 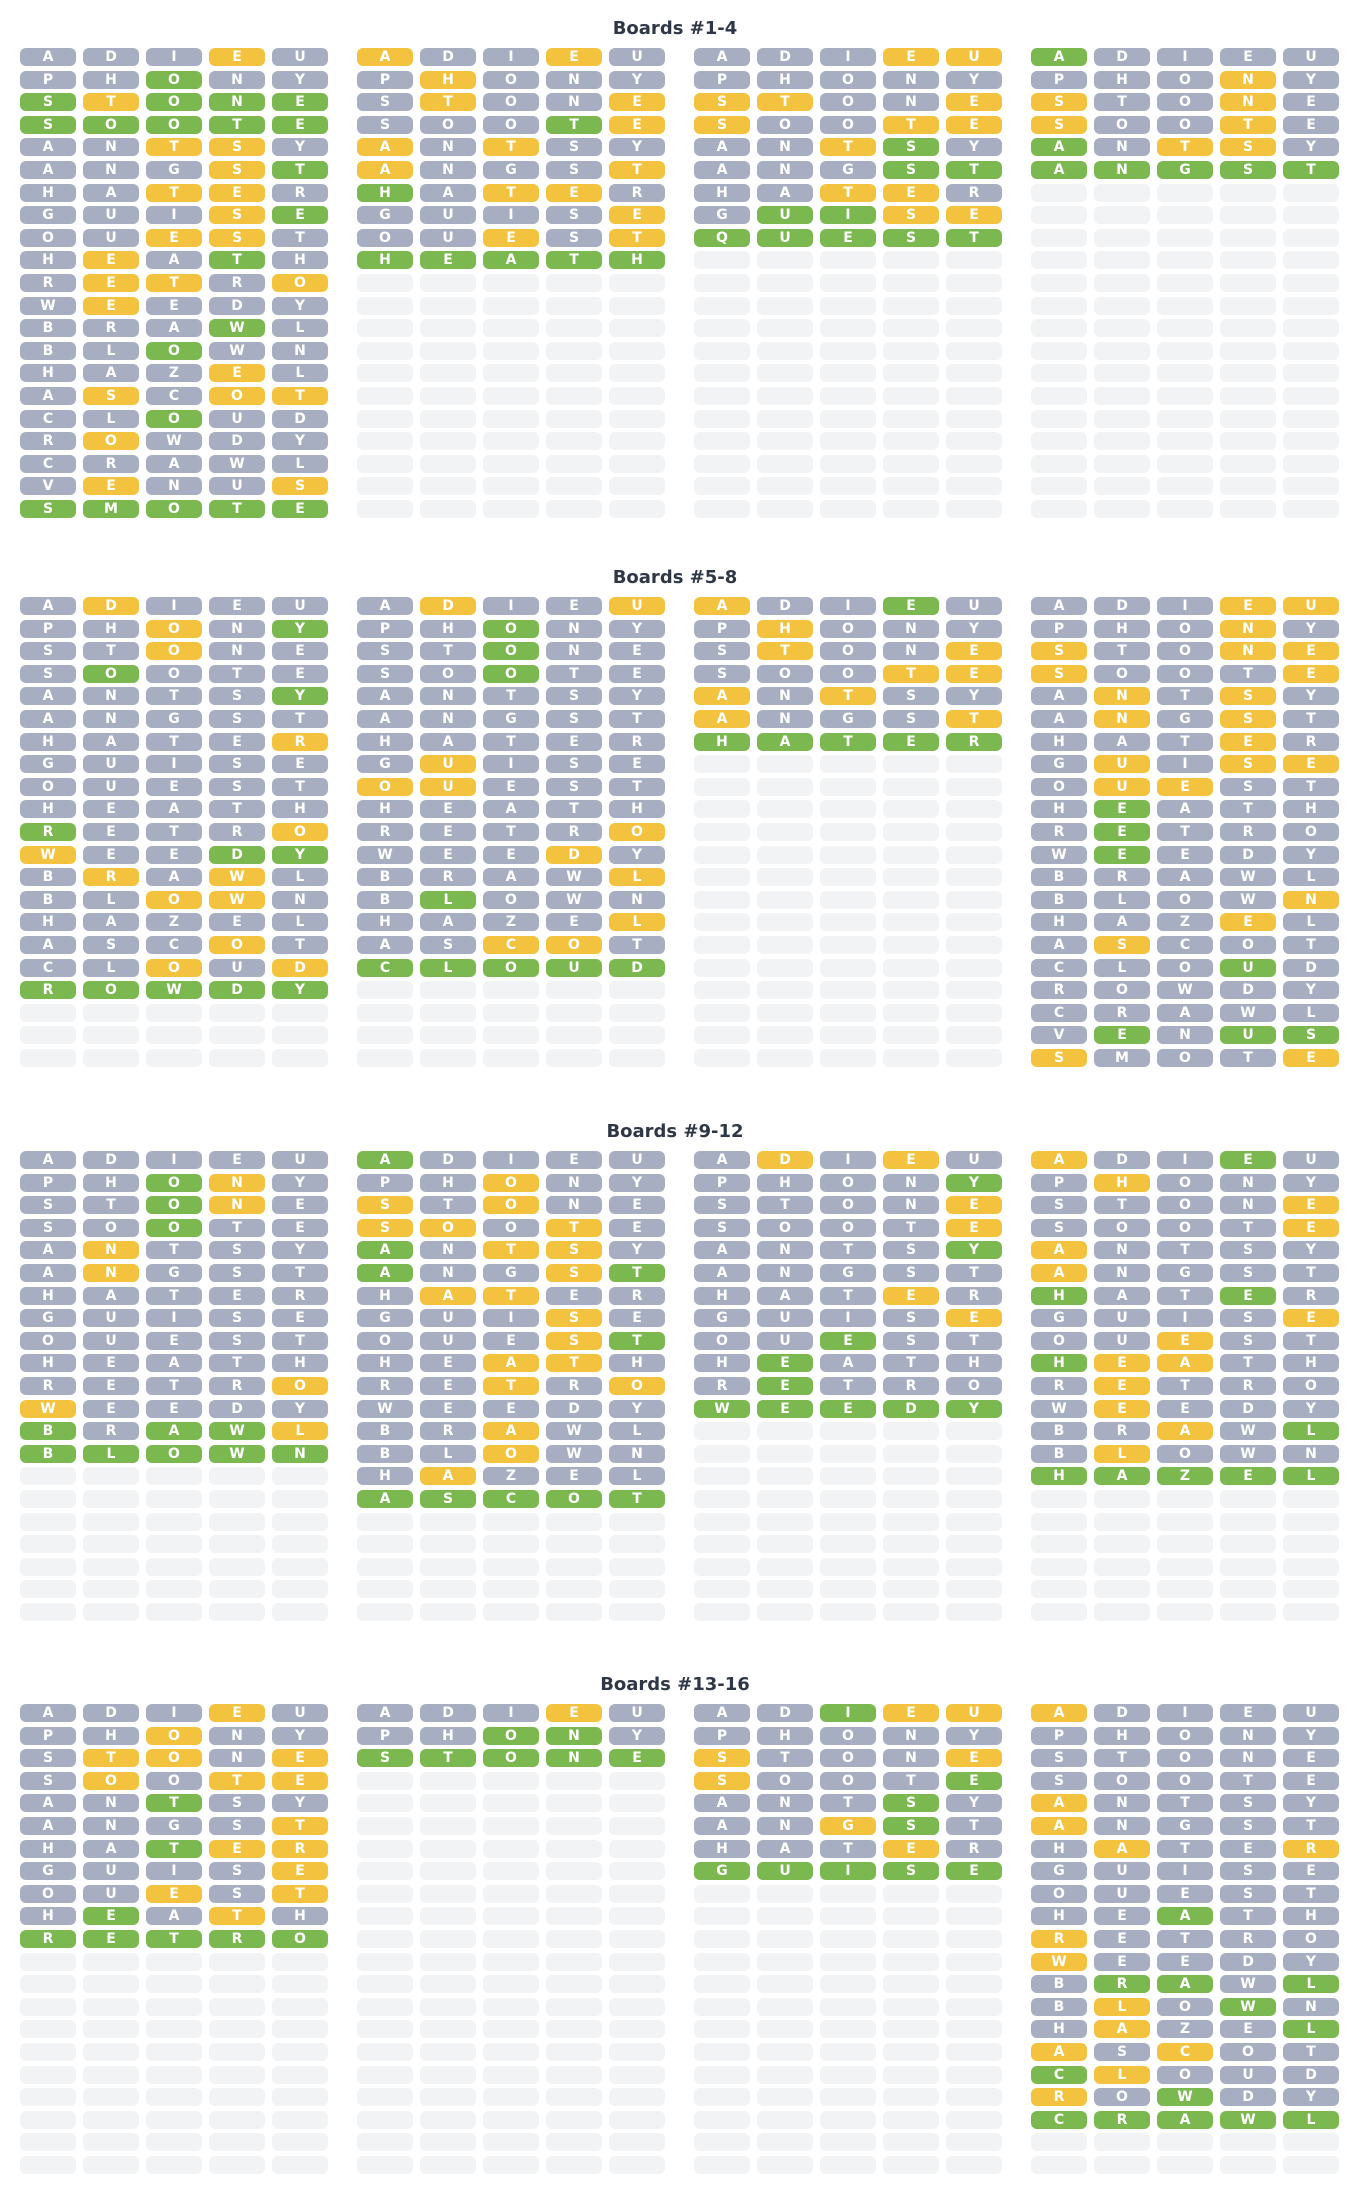 I want to click on letter-tile: P, so click(x=385, y=1183).